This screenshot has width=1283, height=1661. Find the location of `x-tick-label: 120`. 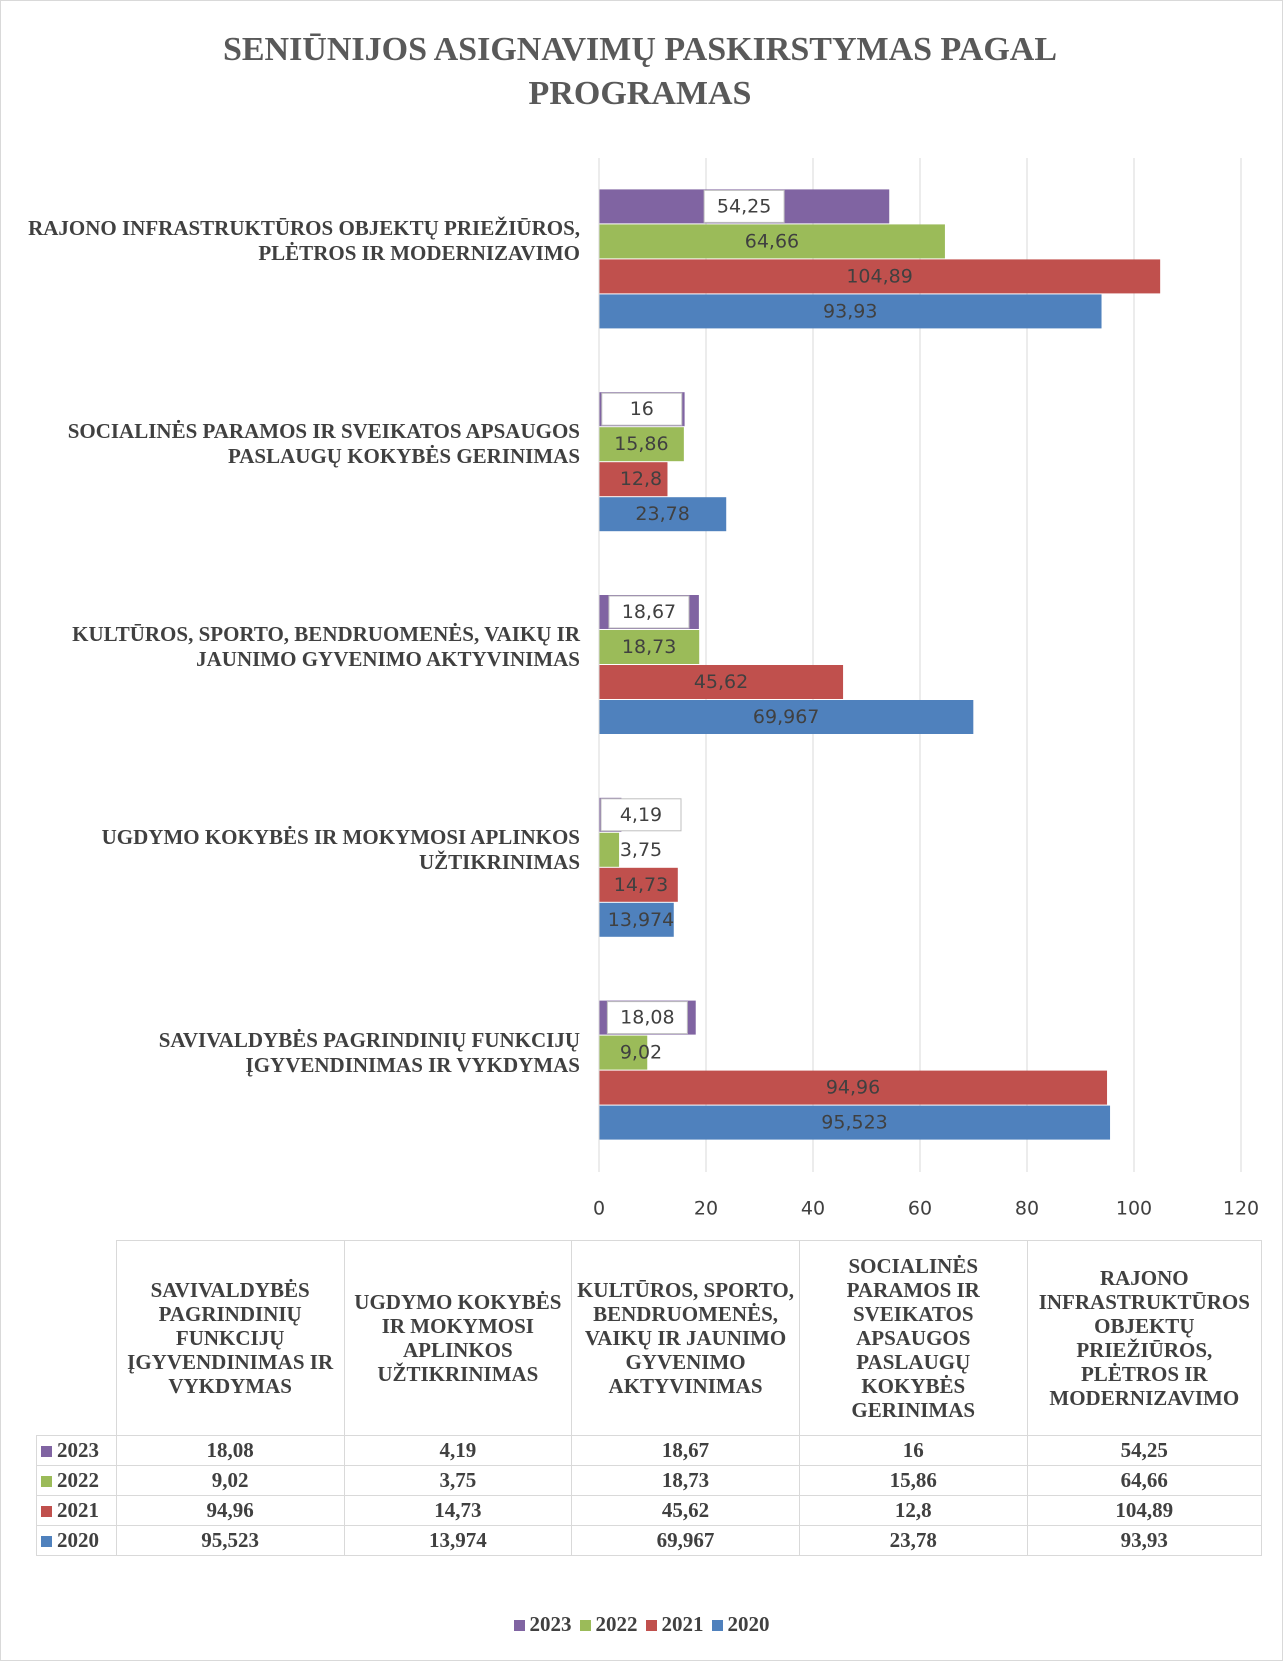

x-tick-label: 120 is located at coordinates (1241, 1209).